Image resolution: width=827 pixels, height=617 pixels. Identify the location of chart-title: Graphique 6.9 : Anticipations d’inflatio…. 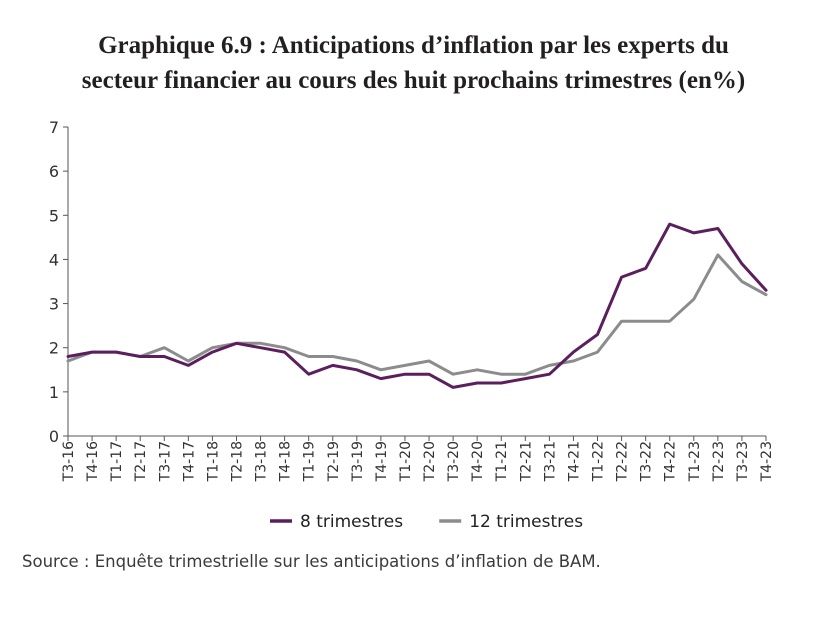
(413, 63).